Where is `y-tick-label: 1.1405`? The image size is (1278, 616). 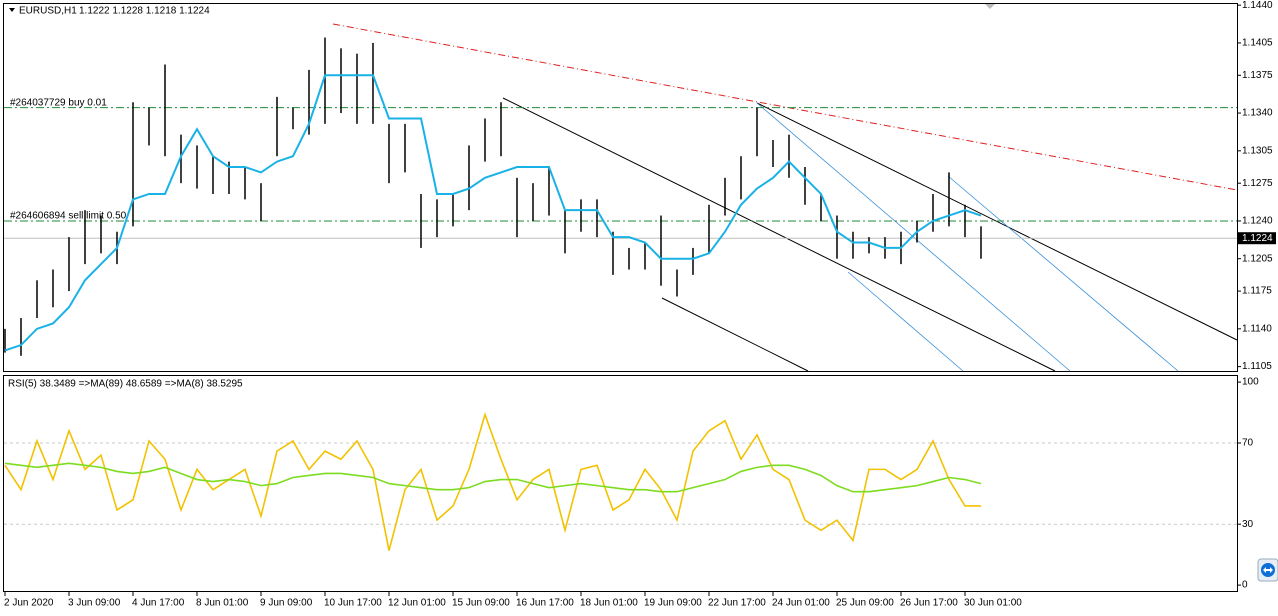 y-tick-label: 1.1405 is located at coordinates (1257, 43).